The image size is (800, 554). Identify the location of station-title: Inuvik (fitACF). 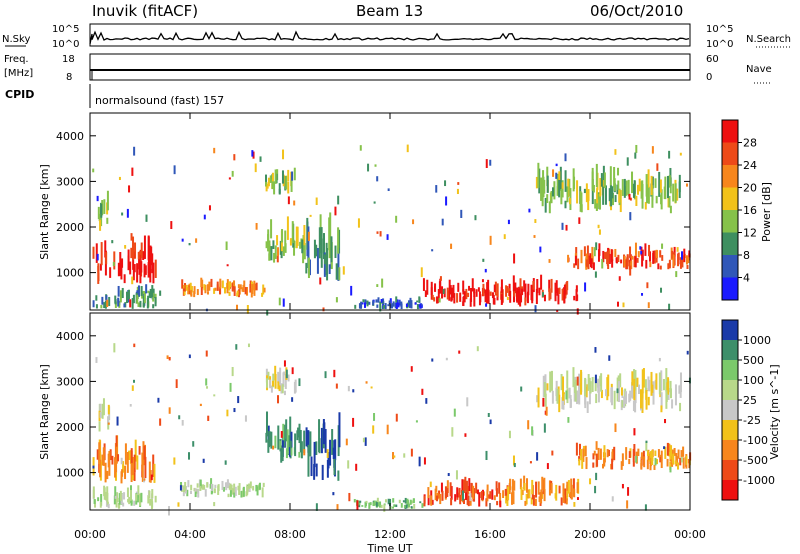
(145, 11).